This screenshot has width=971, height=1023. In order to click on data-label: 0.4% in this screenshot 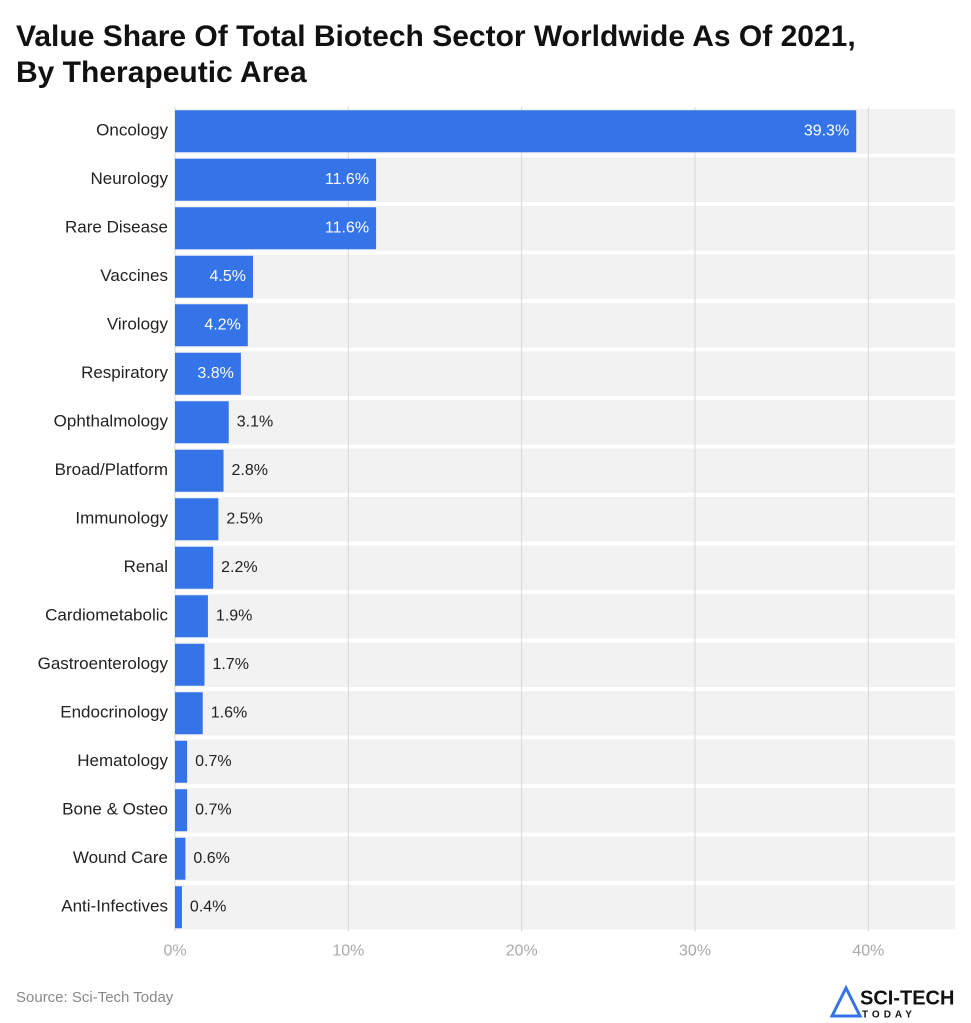, I will do `click(208, 906)`.